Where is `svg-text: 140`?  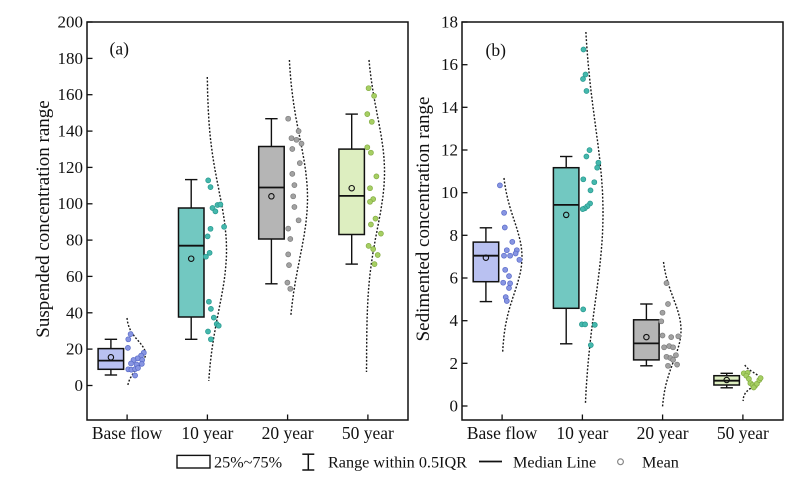
svg-text: 140 is located at coordinates (71, 131).